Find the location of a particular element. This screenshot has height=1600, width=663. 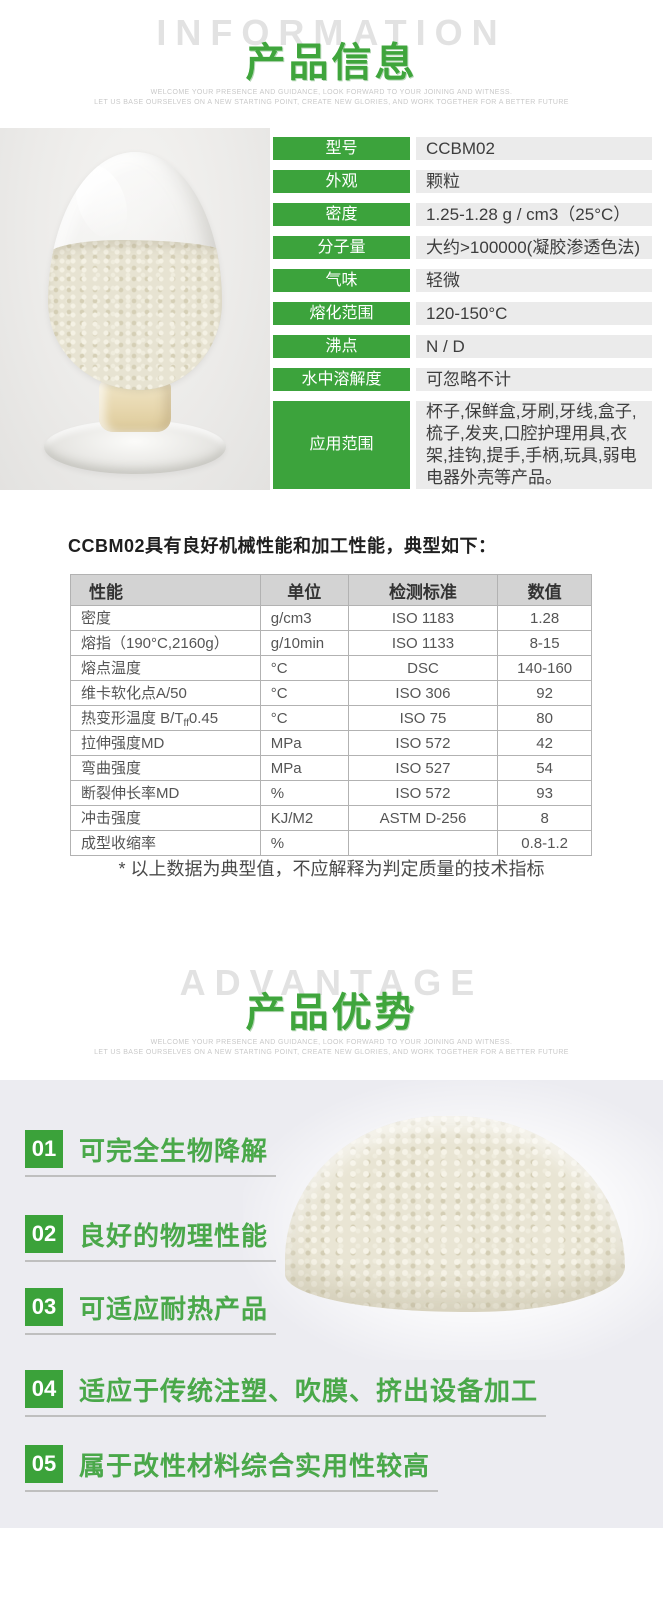

advantage-text: 良好的物理性能 is located at coordinates (174, 1235).